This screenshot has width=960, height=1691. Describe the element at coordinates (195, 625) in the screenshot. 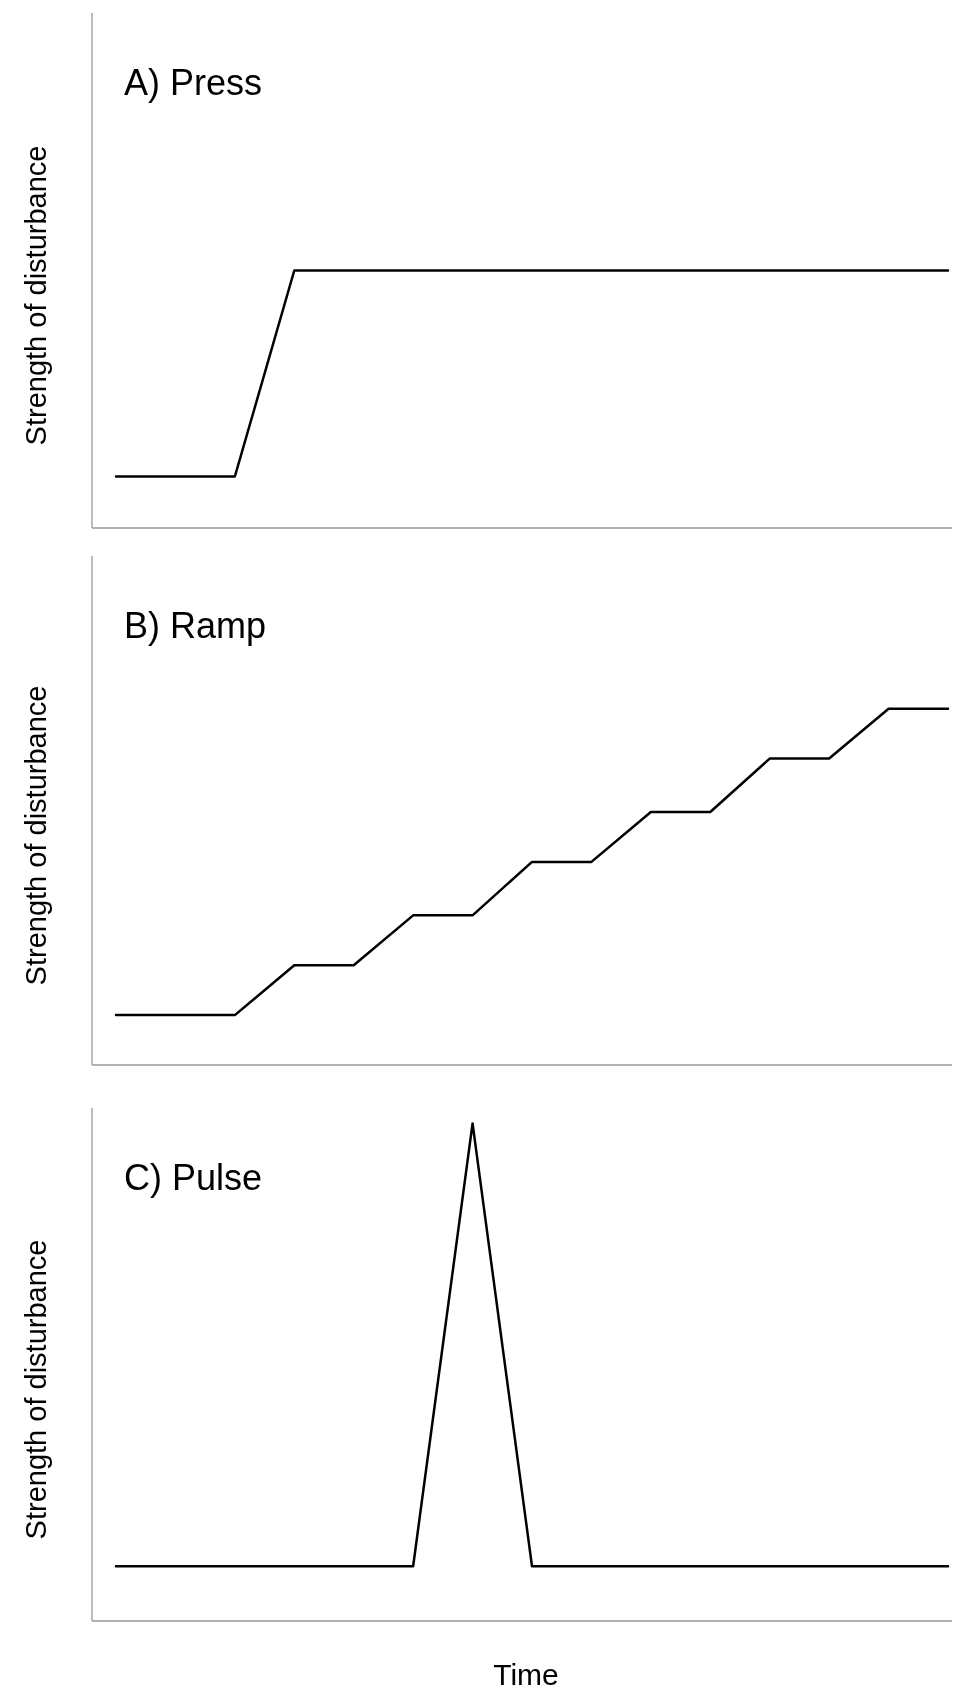

I see `chart-title: B) Ramp` at that location.